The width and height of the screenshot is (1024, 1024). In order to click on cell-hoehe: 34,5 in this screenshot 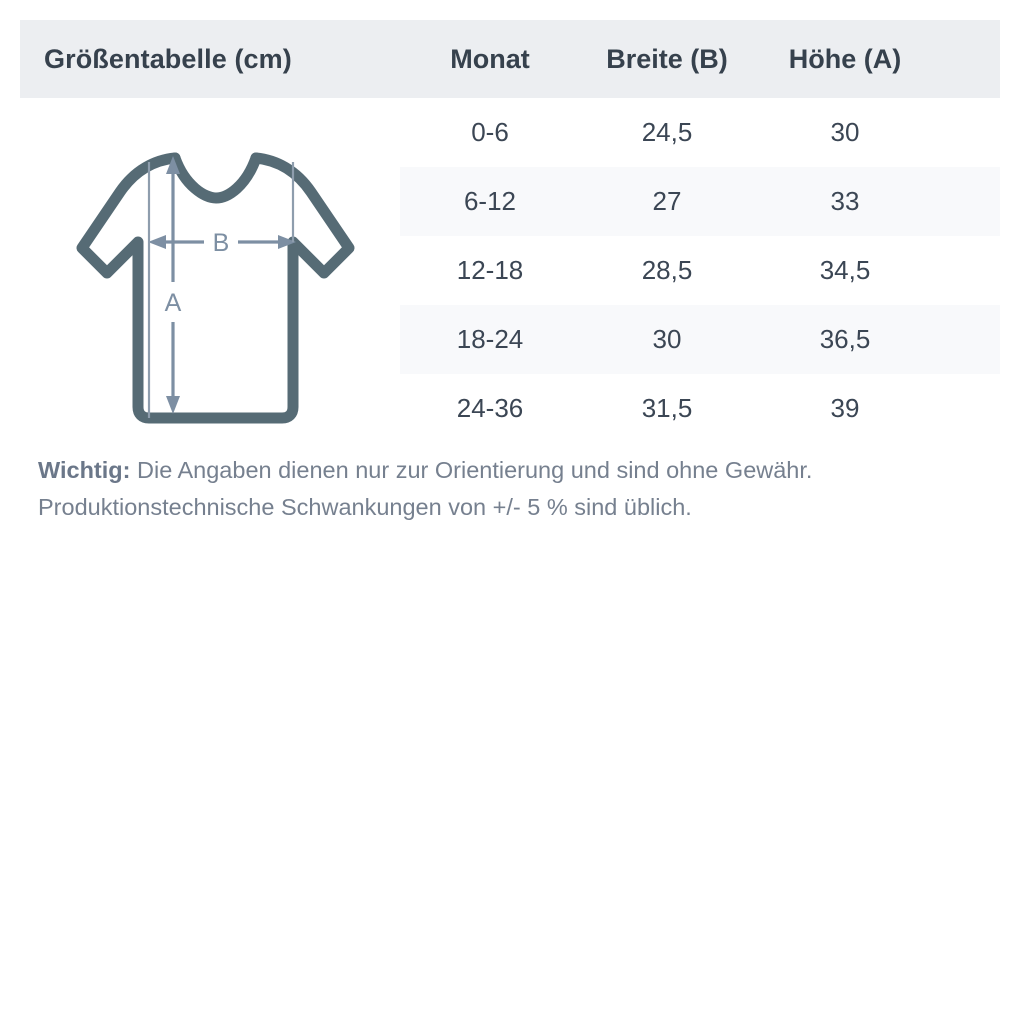, I will do `click(845, 270)`.